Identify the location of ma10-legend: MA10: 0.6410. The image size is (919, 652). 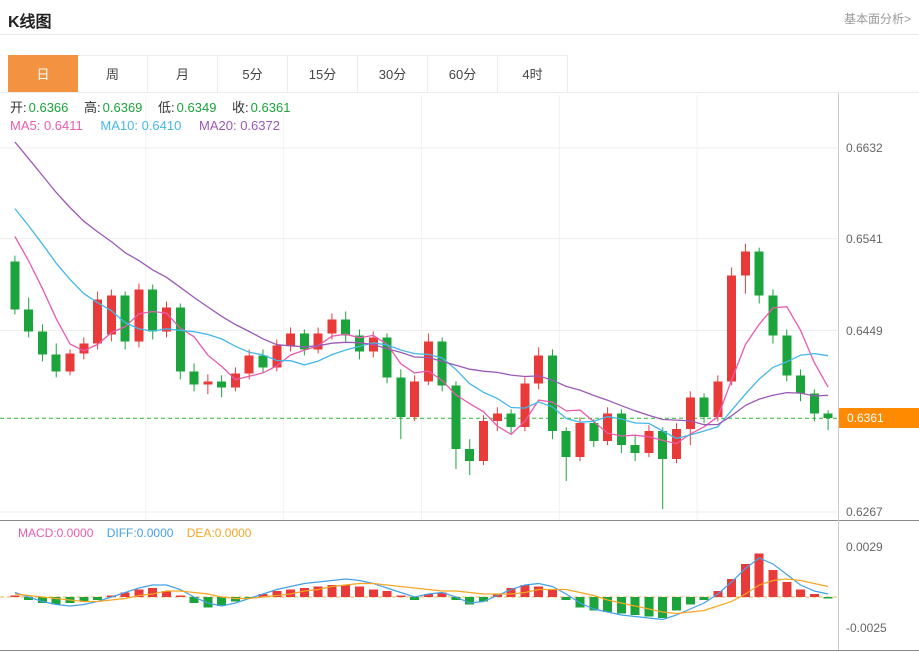
(141, 125).